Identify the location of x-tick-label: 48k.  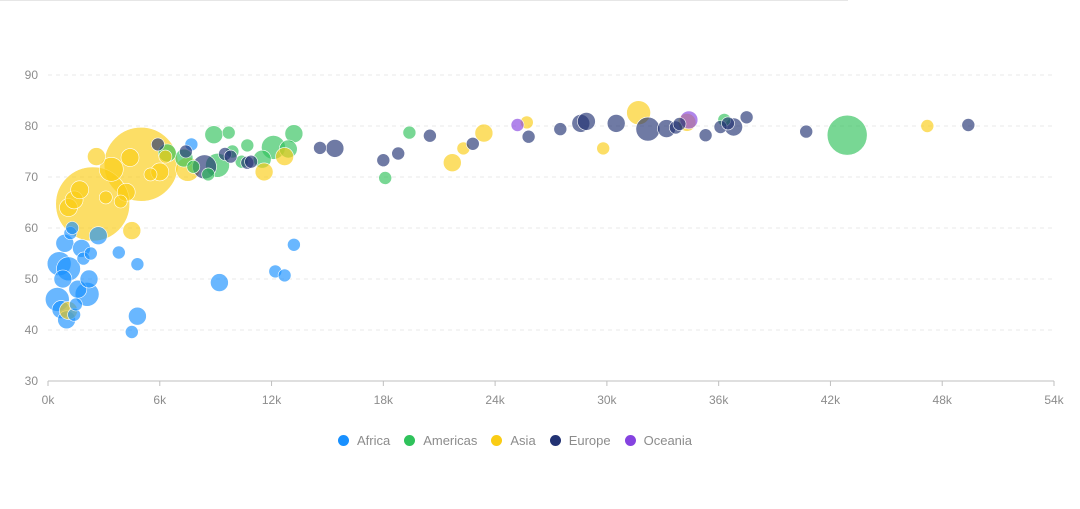
(943, 400).